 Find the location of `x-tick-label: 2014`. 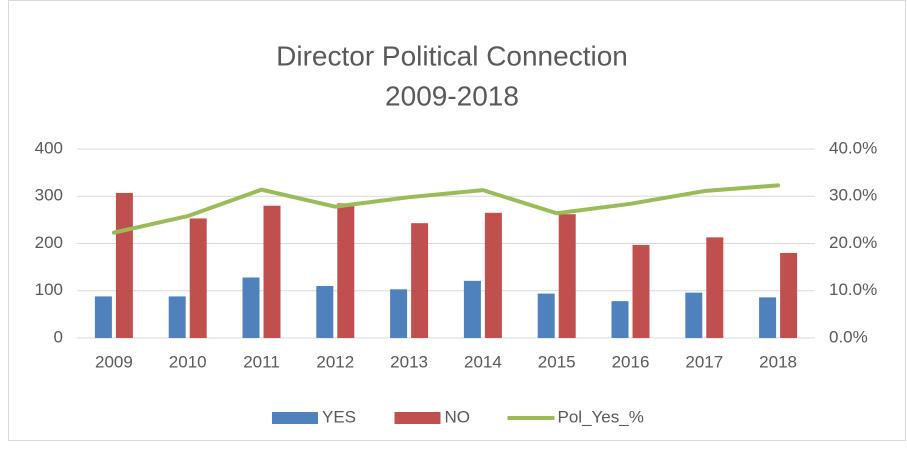

x-tick-label: 2014 is located at coordinates (483, 361).